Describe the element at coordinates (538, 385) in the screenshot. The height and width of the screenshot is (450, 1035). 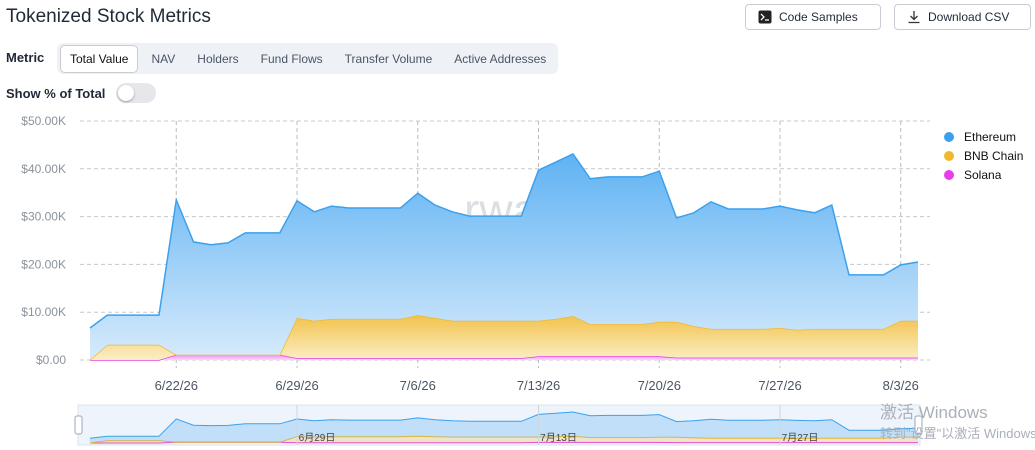
I see `x-tick-label: 7/13/26` at that location.